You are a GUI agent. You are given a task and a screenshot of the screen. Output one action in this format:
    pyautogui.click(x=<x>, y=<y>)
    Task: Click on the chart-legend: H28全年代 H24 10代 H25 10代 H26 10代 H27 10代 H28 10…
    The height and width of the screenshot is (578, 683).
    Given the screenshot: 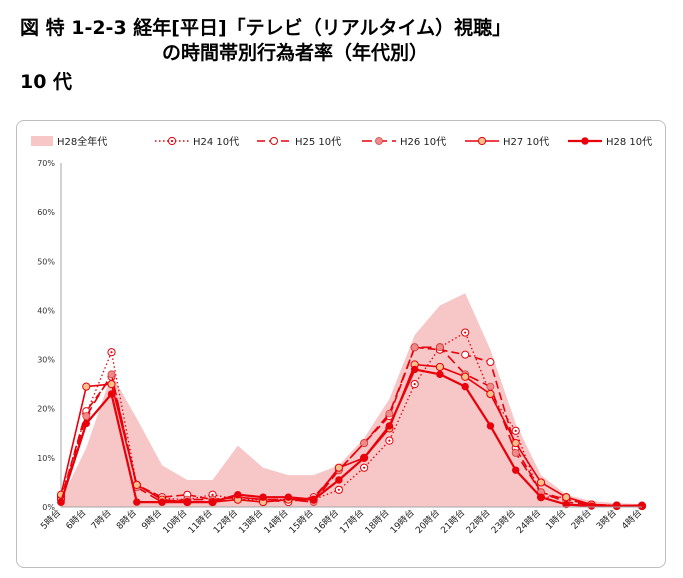 What is the action you would take?
    pyautogui.click(x=341, y=141)
    